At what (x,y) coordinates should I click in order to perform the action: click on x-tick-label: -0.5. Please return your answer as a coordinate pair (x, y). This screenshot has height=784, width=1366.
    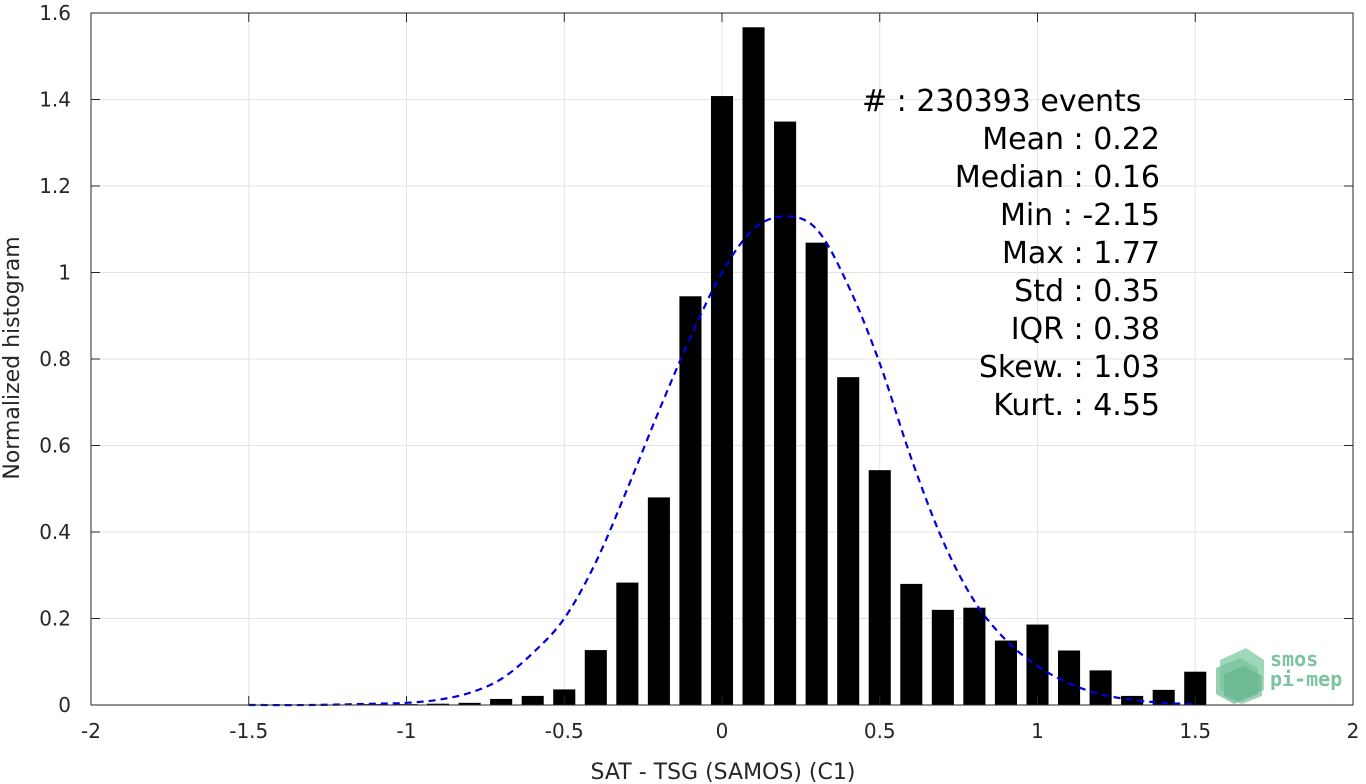
    Looking at the image, I should click on (564, 731).